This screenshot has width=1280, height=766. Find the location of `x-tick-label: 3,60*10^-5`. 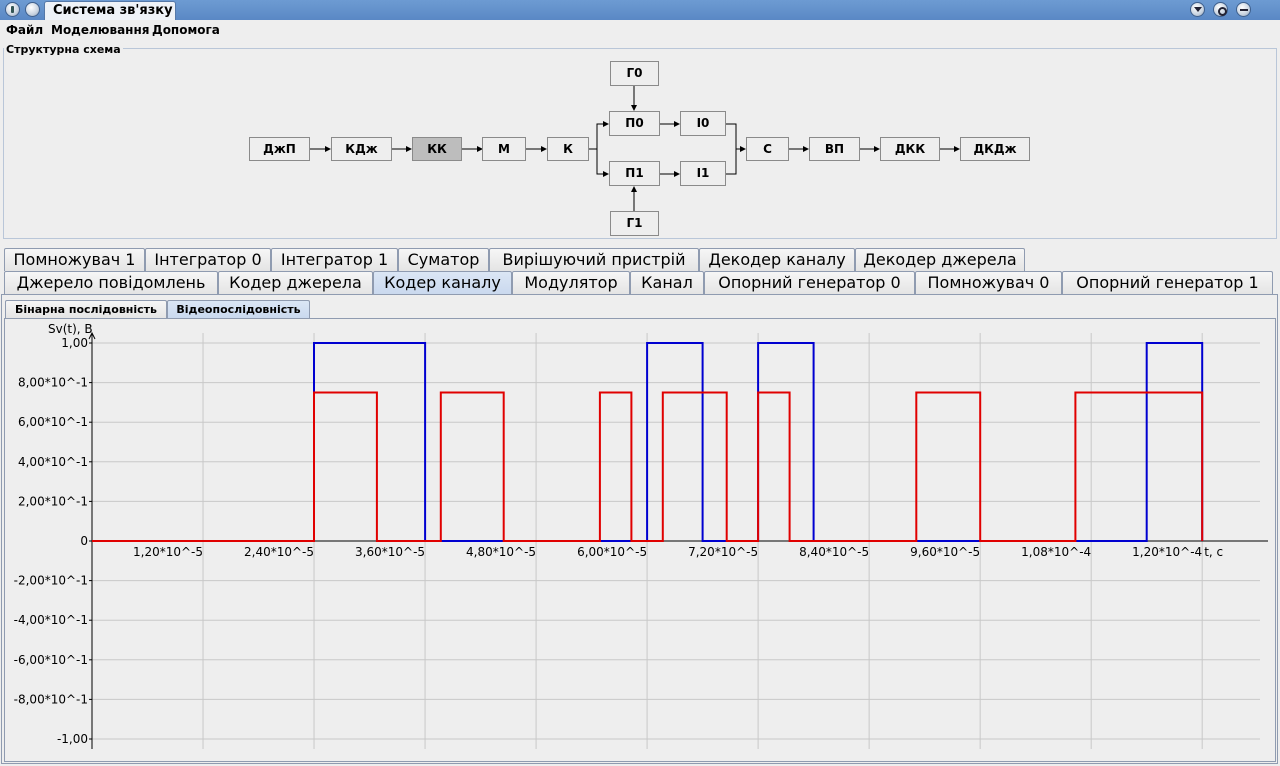

x-tick-label: 3,60*10^-5 is located at coordinates (390, 552).